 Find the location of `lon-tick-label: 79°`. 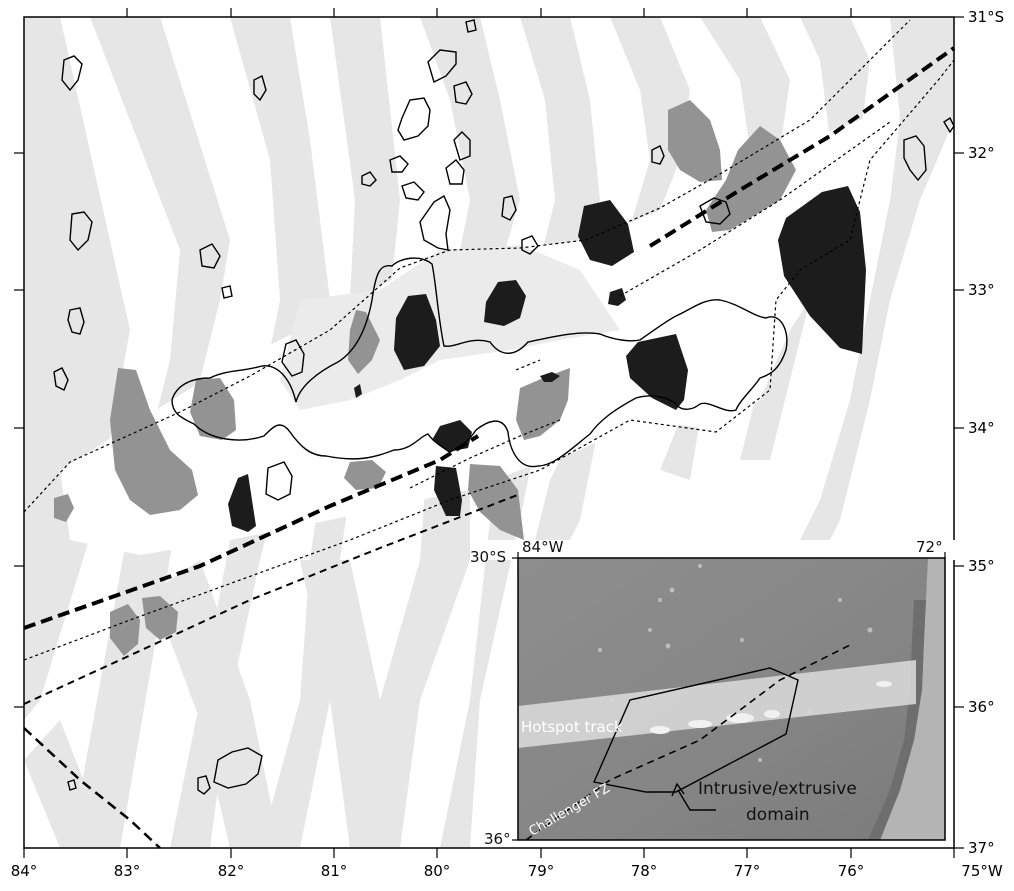

lon-tick-label: 79° is located at coordinates (541, 871).